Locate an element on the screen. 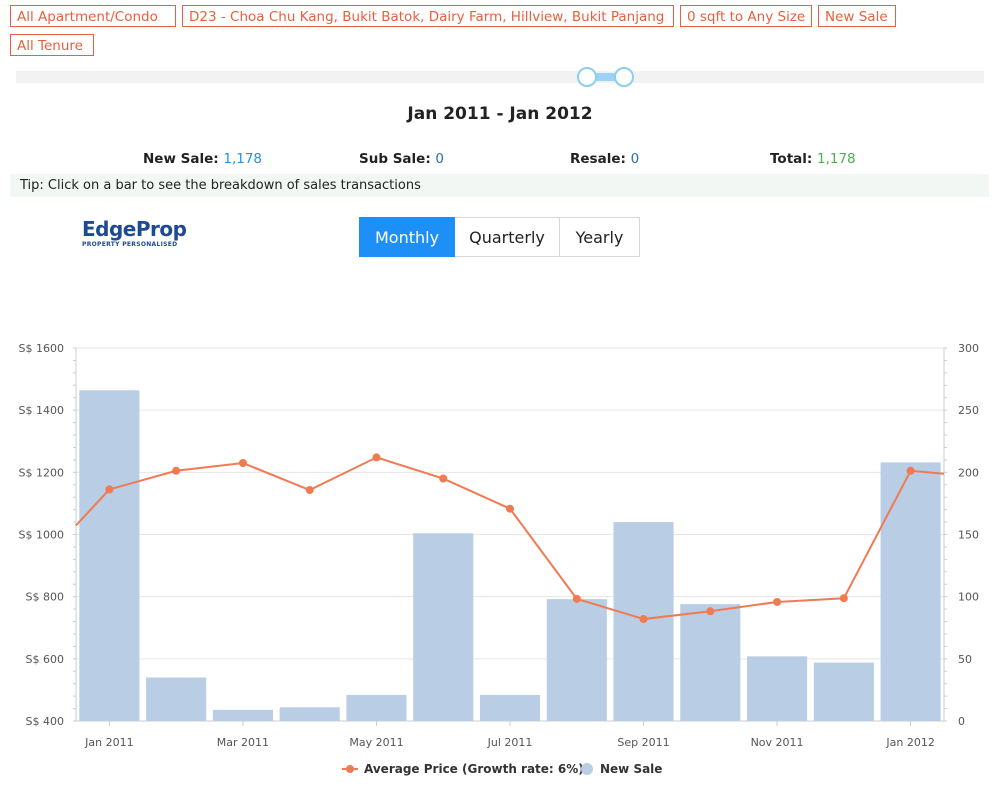 This screenshot has height=801, width=1000. stat-resale-label: Resale: is located at coordinates (598, 159).